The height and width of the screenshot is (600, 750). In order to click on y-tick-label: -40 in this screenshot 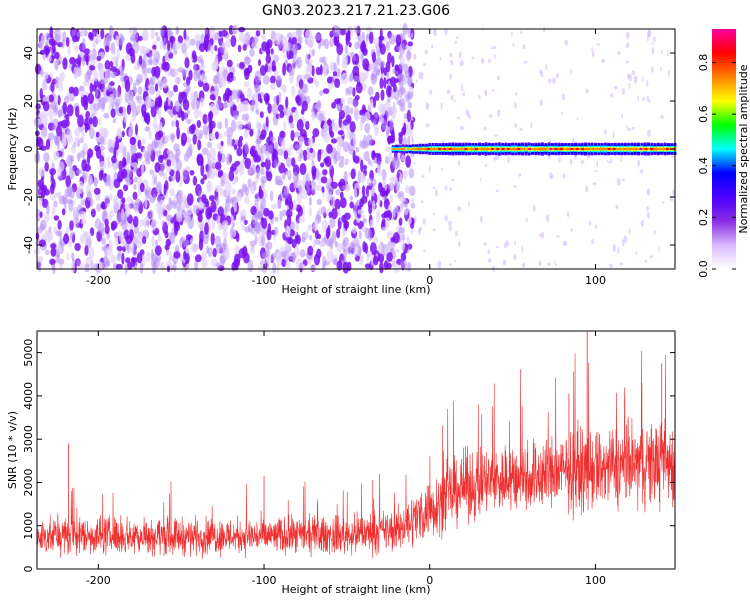, I will do `click(28, 245)`.